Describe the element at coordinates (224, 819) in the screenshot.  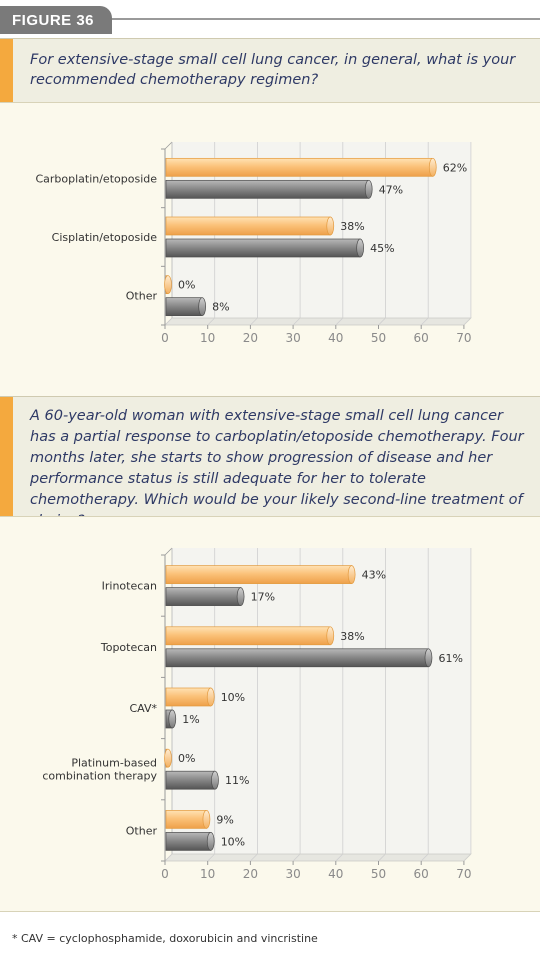
I see `value-label: 9%` at that location.